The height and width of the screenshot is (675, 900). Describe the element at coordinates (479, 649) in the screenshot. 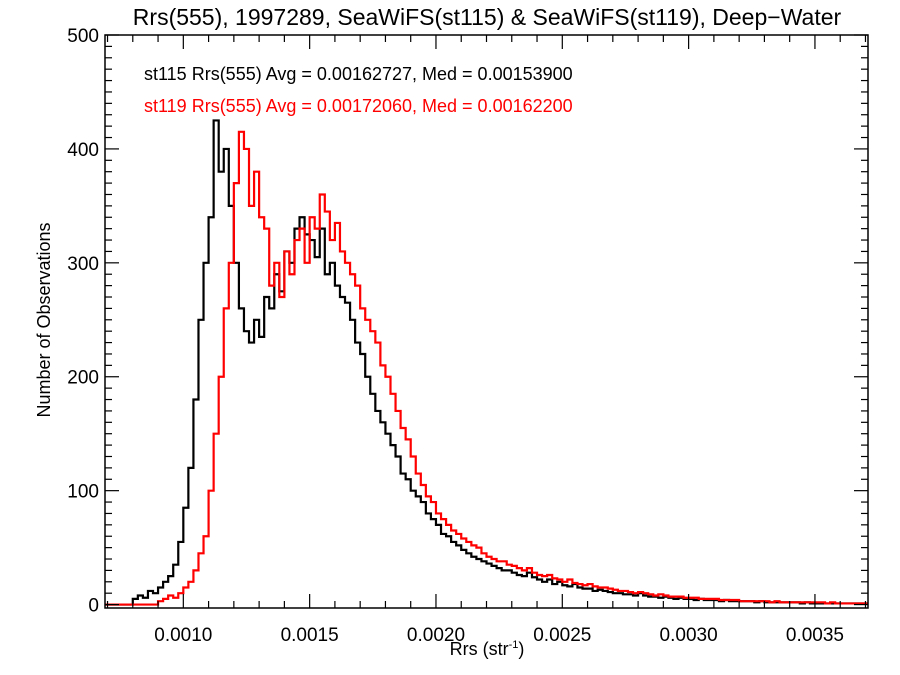

I see `x-axis-label-text: Rrs (str` at that location.